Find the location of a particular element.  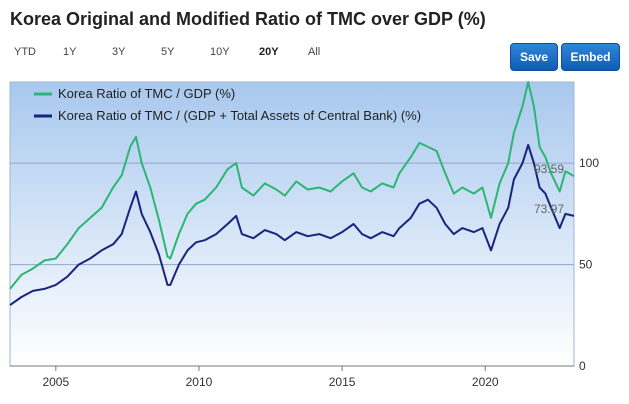

range-1y-button: 1Y is located at coordinates (70, 52).